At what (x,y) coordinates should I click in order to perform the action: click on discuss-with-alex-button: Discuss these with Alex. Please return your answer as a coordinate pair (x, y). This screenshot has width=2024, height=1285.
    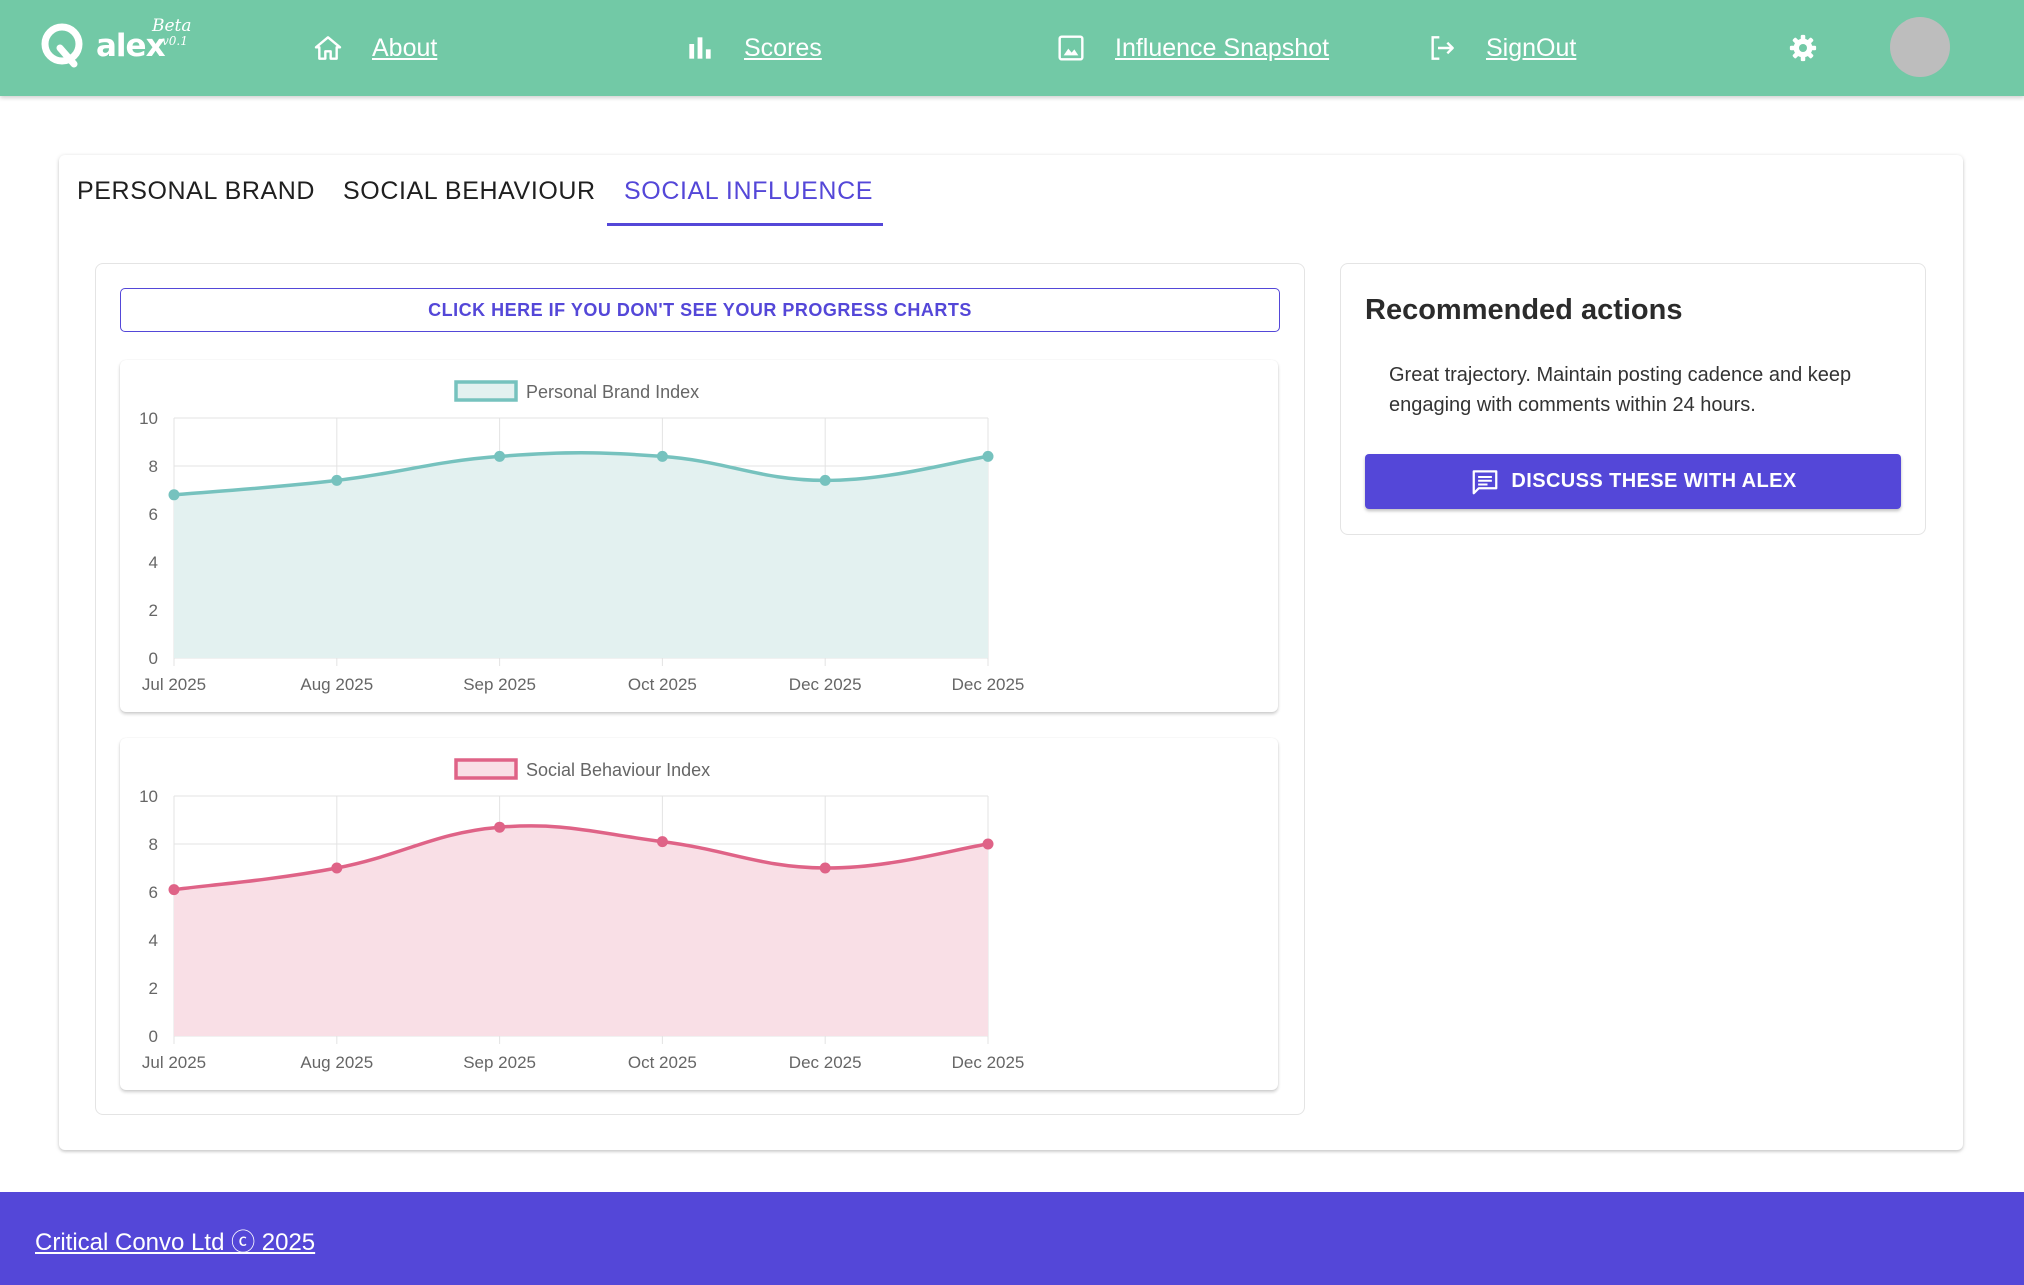
    Looking at the image, I should click on (1633, 481).